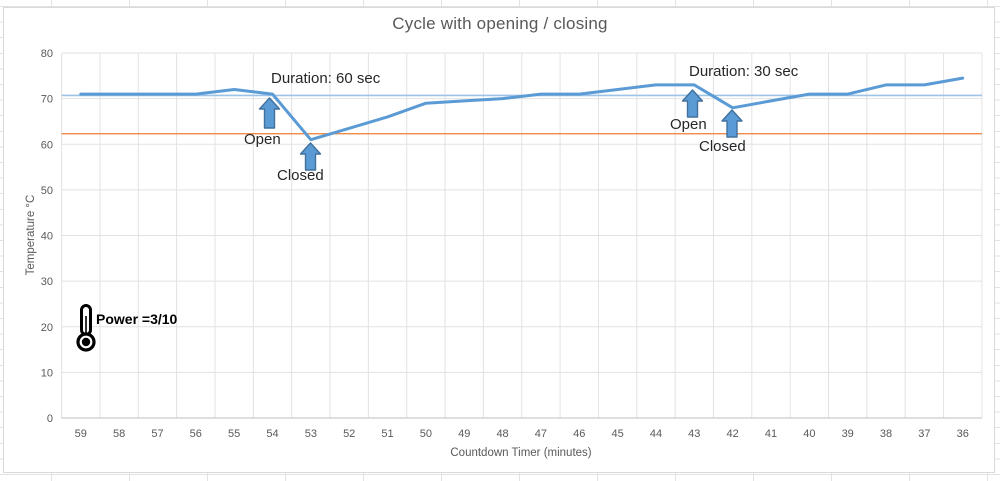  Describe the element at coordinates (541, 434) in the screenshot. I see `x-tick-label: 47` at that location.